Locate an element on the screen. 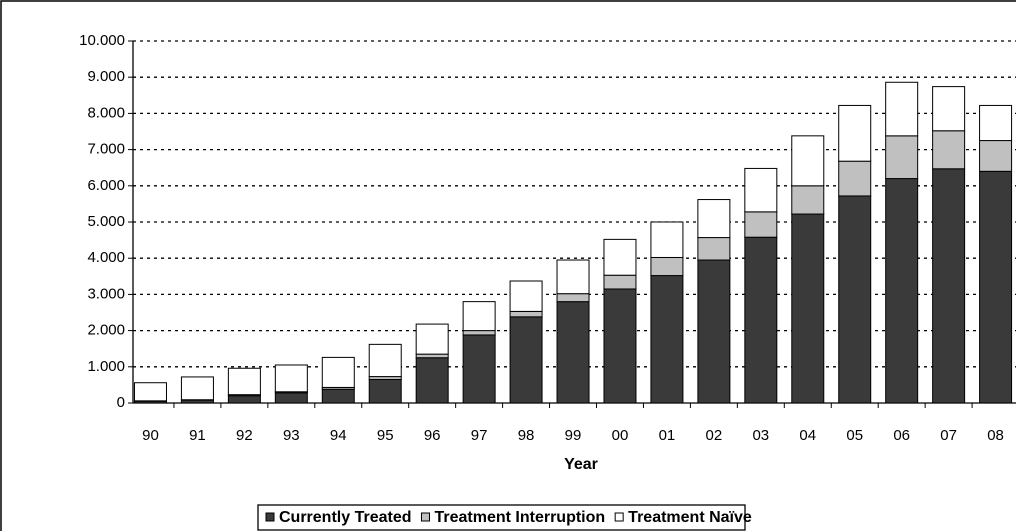 Image resolution: width=1016 pixels, height=531 pixels. legend is located at coordinates (501, 517).